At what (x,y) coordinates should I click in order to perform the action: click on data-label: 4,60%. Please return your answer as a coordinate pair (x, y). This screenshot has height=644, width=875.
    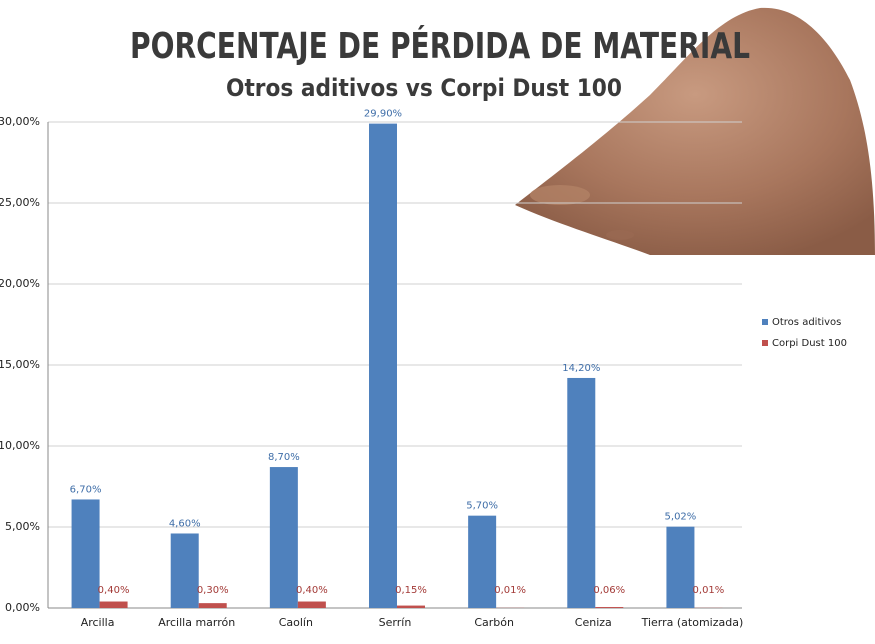
    Looking at the image, I should click on (185, 523).